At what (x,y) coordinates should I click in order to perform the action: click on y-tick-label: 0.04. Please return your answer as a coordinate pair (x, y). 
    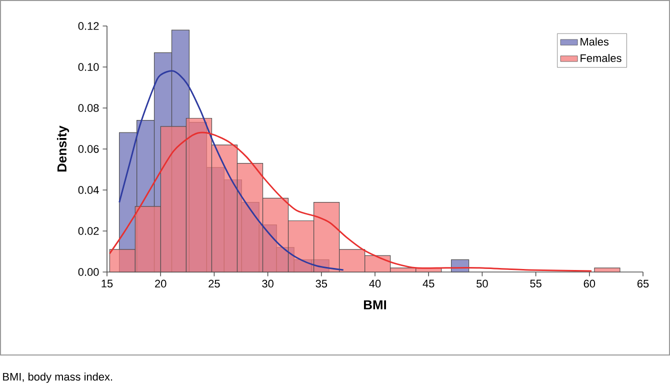
    Looking at the image, I should click on (88, 190).